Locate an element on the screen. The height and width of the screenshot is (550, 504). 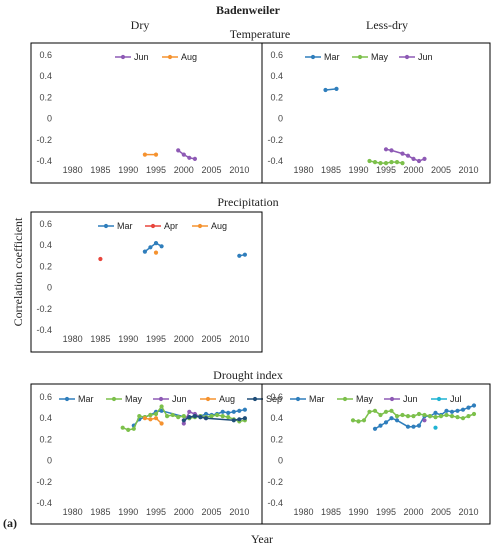
figure-title: Badenweiler is located at coordinates (248, 10).